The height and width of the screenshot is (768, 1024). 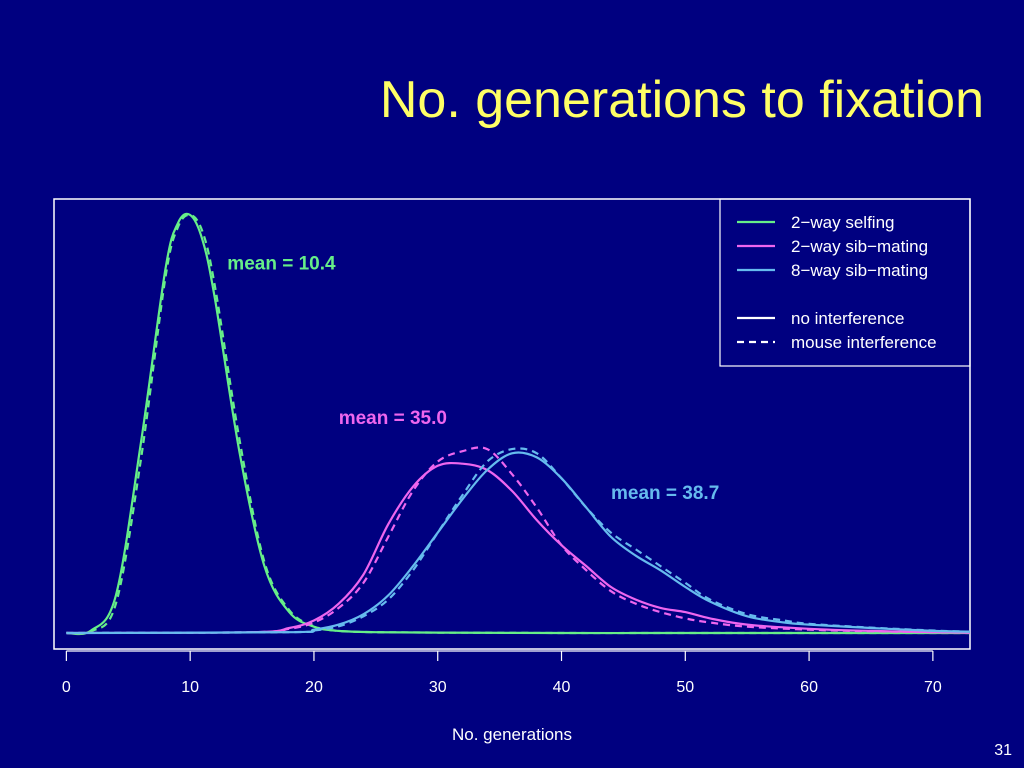 I want to click on mean-annotation: mean = 38.7, so click(x=665, y=493).